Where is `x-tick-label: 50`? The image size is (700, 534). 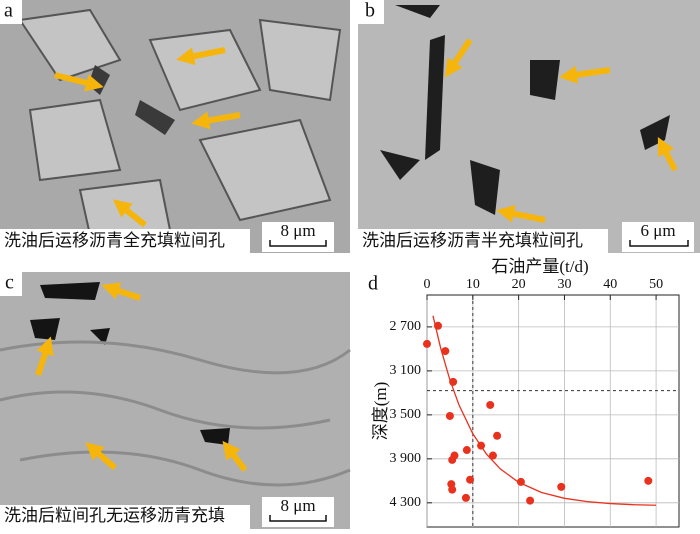
x-tick-label: 50 is located at coordinates (656, 284).